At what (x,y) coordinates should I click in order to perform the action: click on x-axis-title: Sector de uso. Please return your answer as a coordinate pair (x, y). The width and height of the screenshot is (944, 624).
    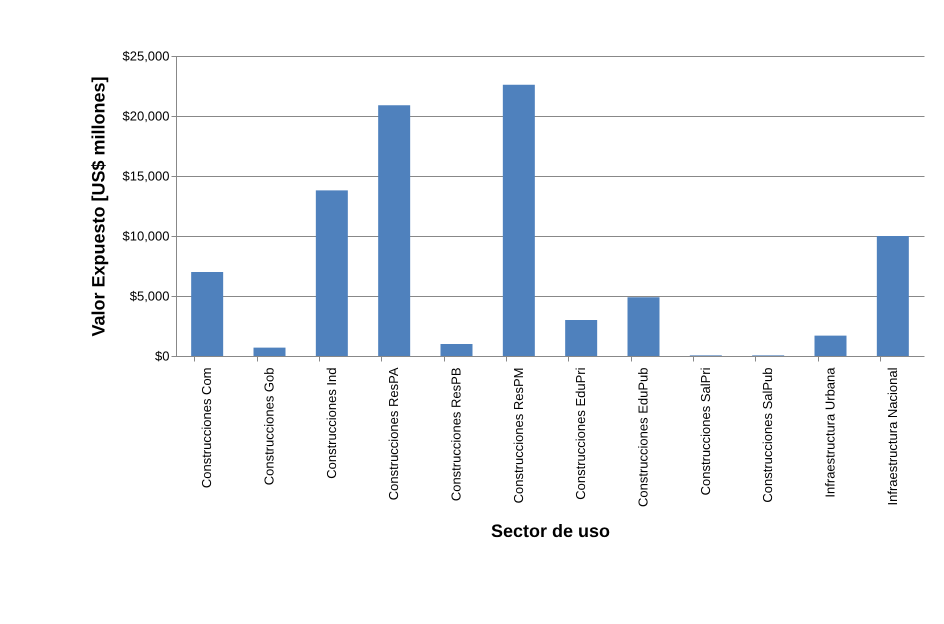
    Looking at the image, I should click on (550, 530).